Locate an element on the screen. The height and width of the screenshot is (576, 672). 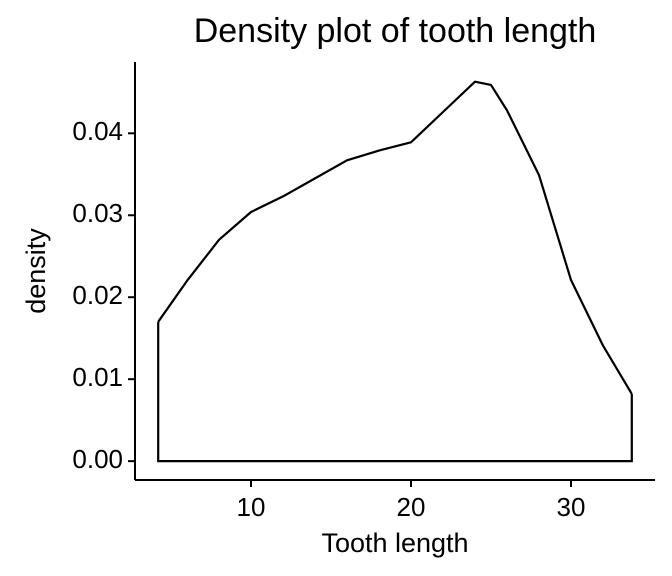
x-tick-label: 20 is located at coordinates (411, 507).